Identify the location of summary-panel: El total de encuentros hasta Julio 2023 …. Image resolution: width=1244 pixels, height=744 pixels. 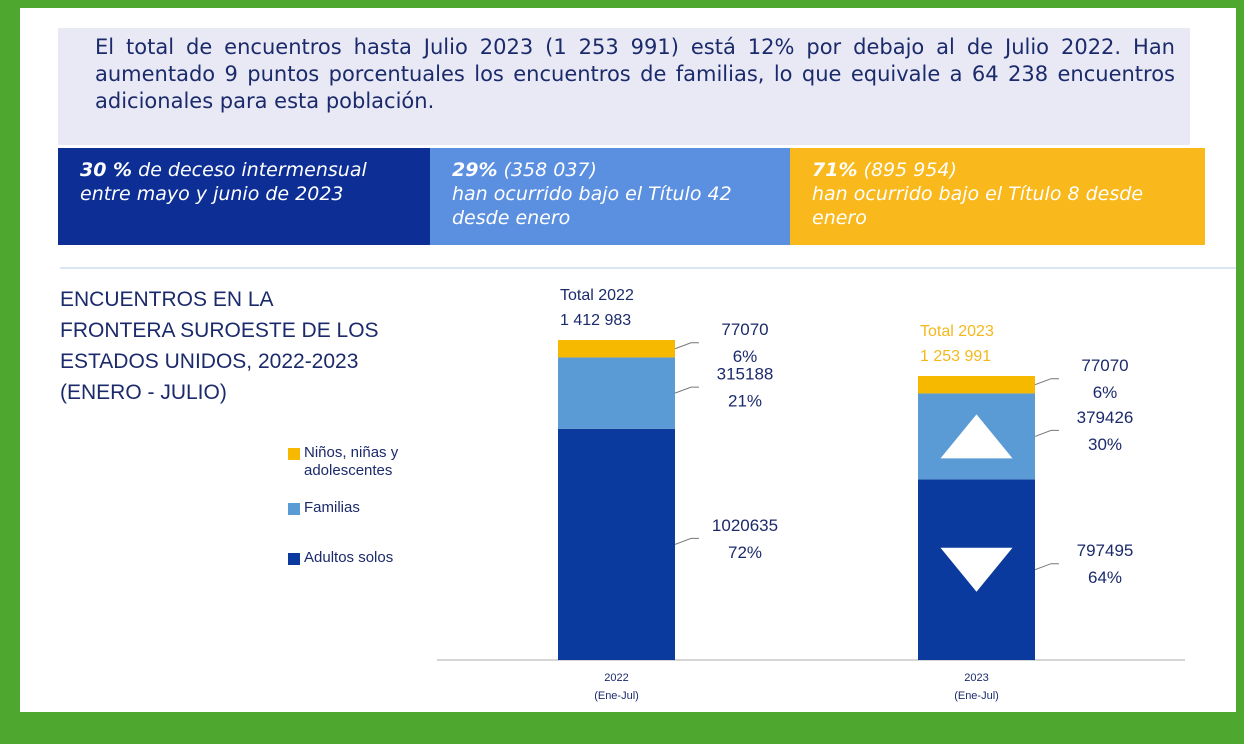
(624, 86).